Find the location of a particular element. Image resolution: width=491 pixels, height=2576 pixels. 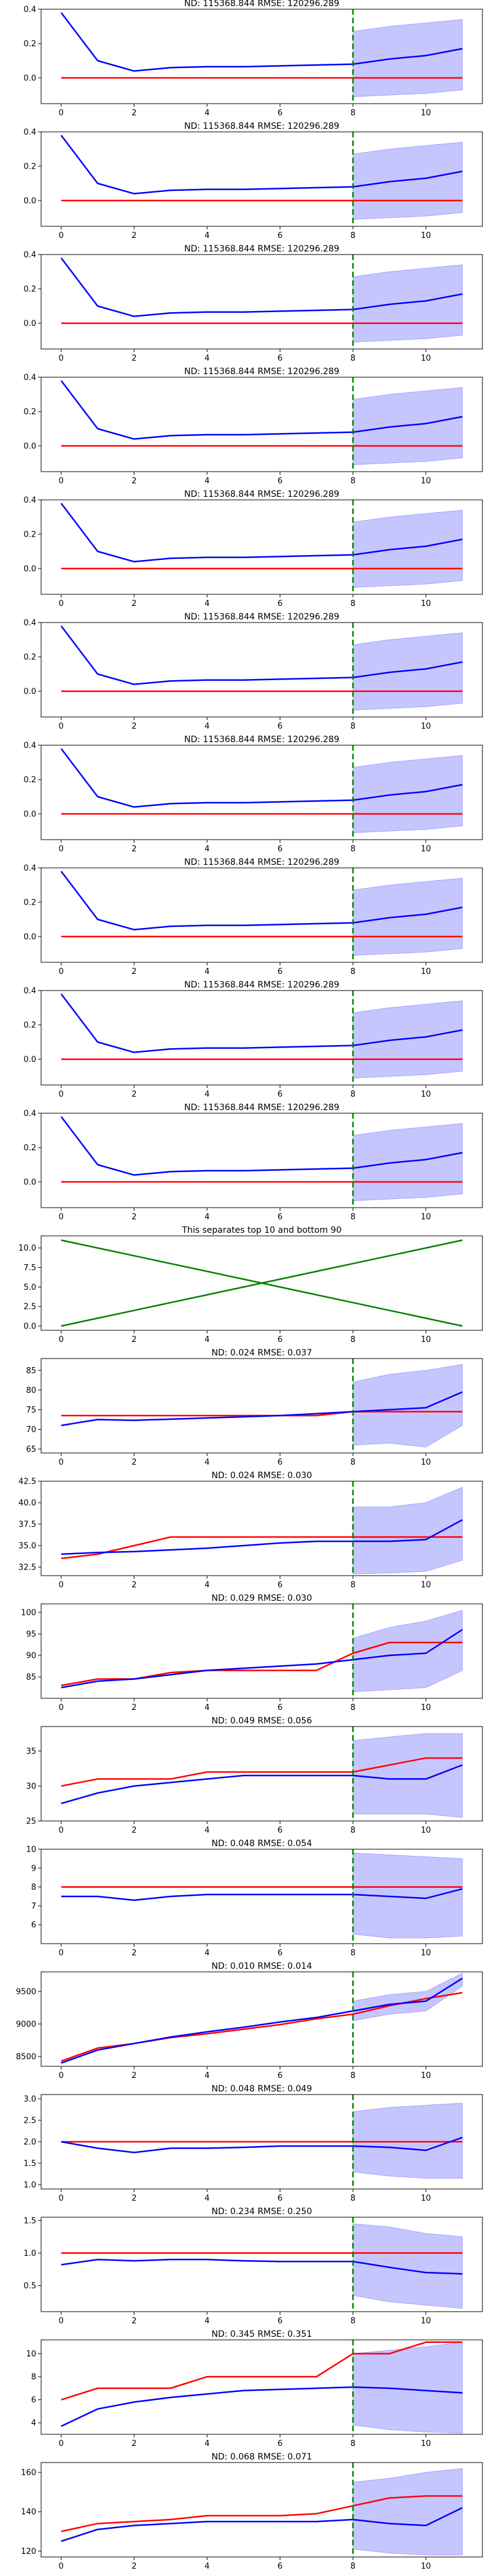

y-tick-label: 8 is located at coordinates (33, 2377).